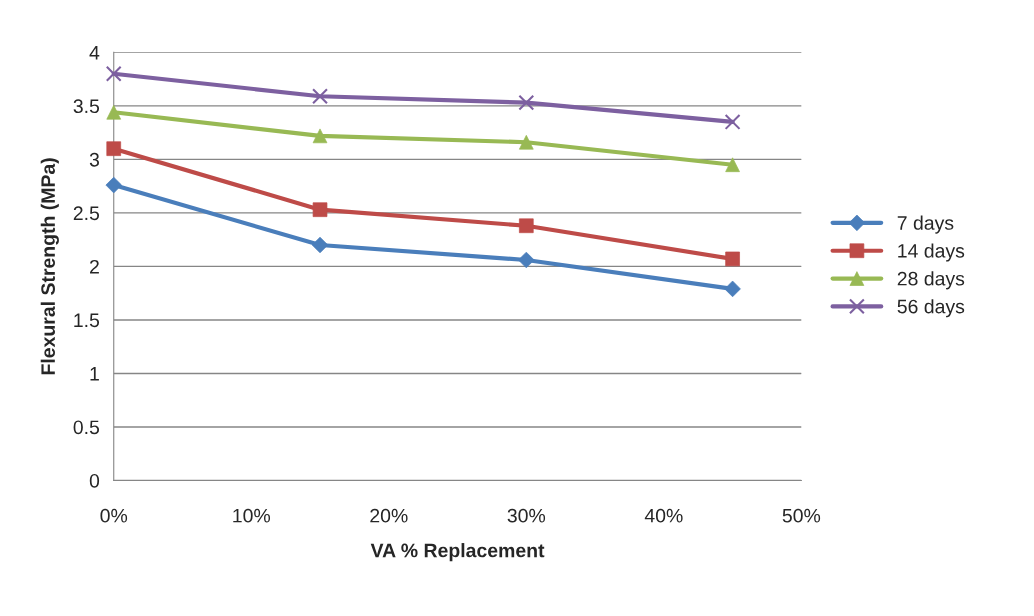 The width and height of the screenshot is (1034, 616). What do you see at coordinates (801, 515) in the screenshot?
I see `x-tick-label: 50%` at bounding box center [801, 515].